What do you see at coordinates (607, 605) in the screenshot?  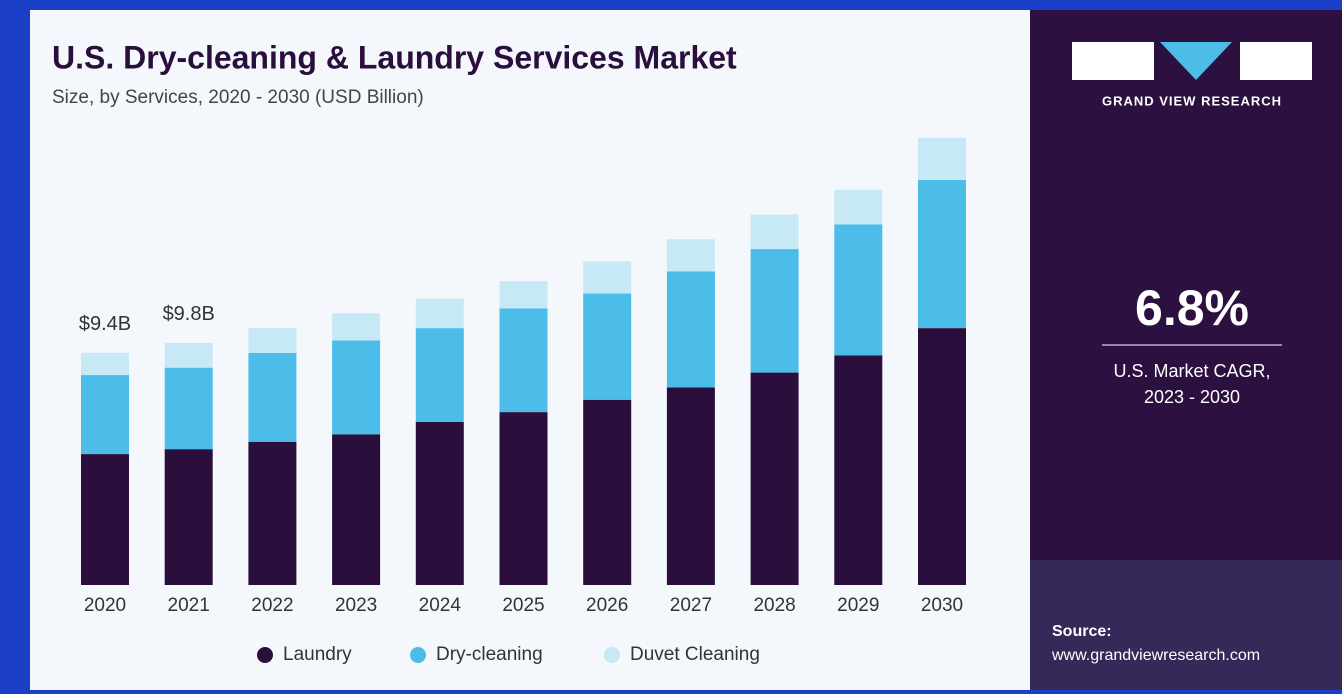 I see `x-tick-label: 2026` at bounding box center [607, 605].